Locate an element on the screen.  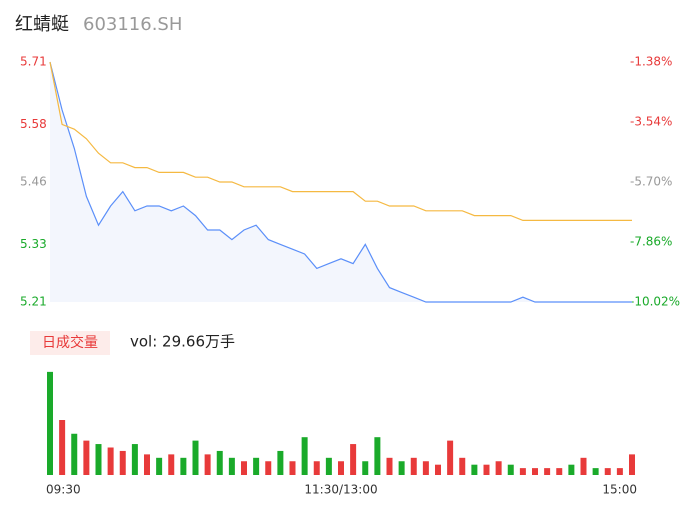
y2-tick-label: -10.02% is located at coordinates (655, 302).